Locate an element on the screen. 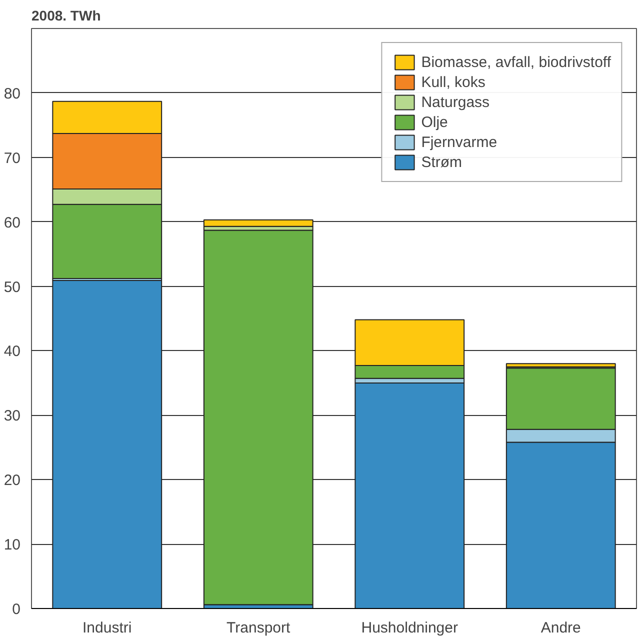 The height and width of the screenshot is (639, 640). y-tick-label: 30 is located at coordinates (12, 416).